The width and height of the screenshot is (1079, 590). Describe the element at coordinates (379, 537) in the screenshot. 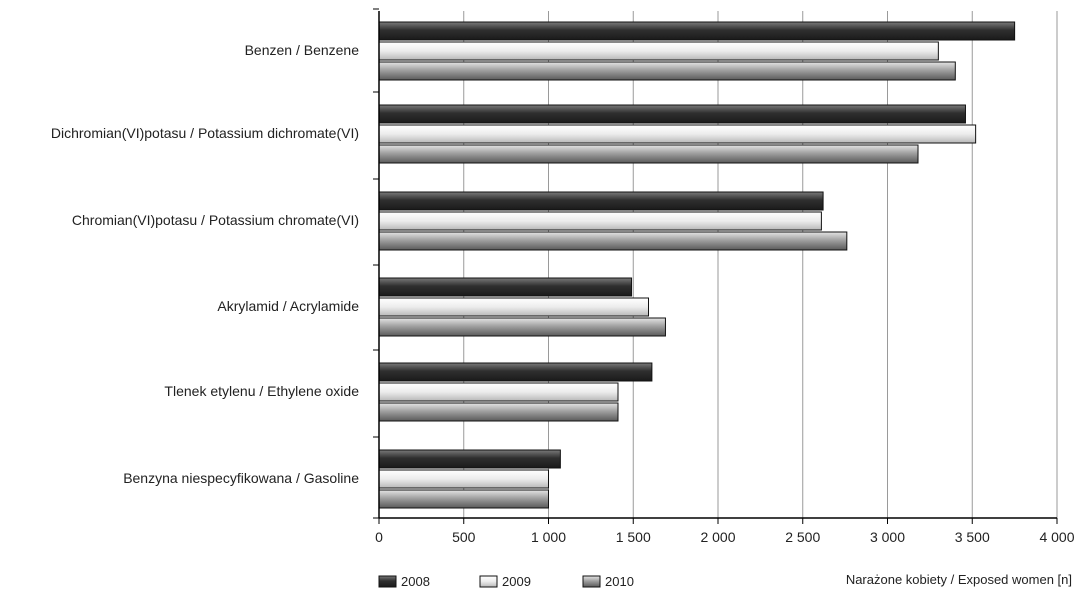

I see `x-tick-label: 0` at that location.